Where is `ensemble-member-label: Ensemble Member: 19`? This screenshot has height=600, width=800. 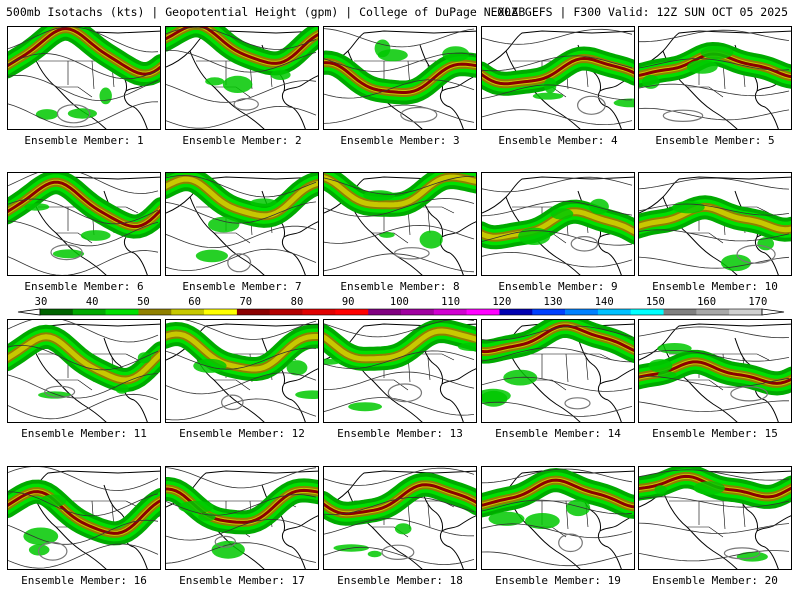
ensemble-member-label: Ensemble Member: 19 is located at coordinates (558, 580).